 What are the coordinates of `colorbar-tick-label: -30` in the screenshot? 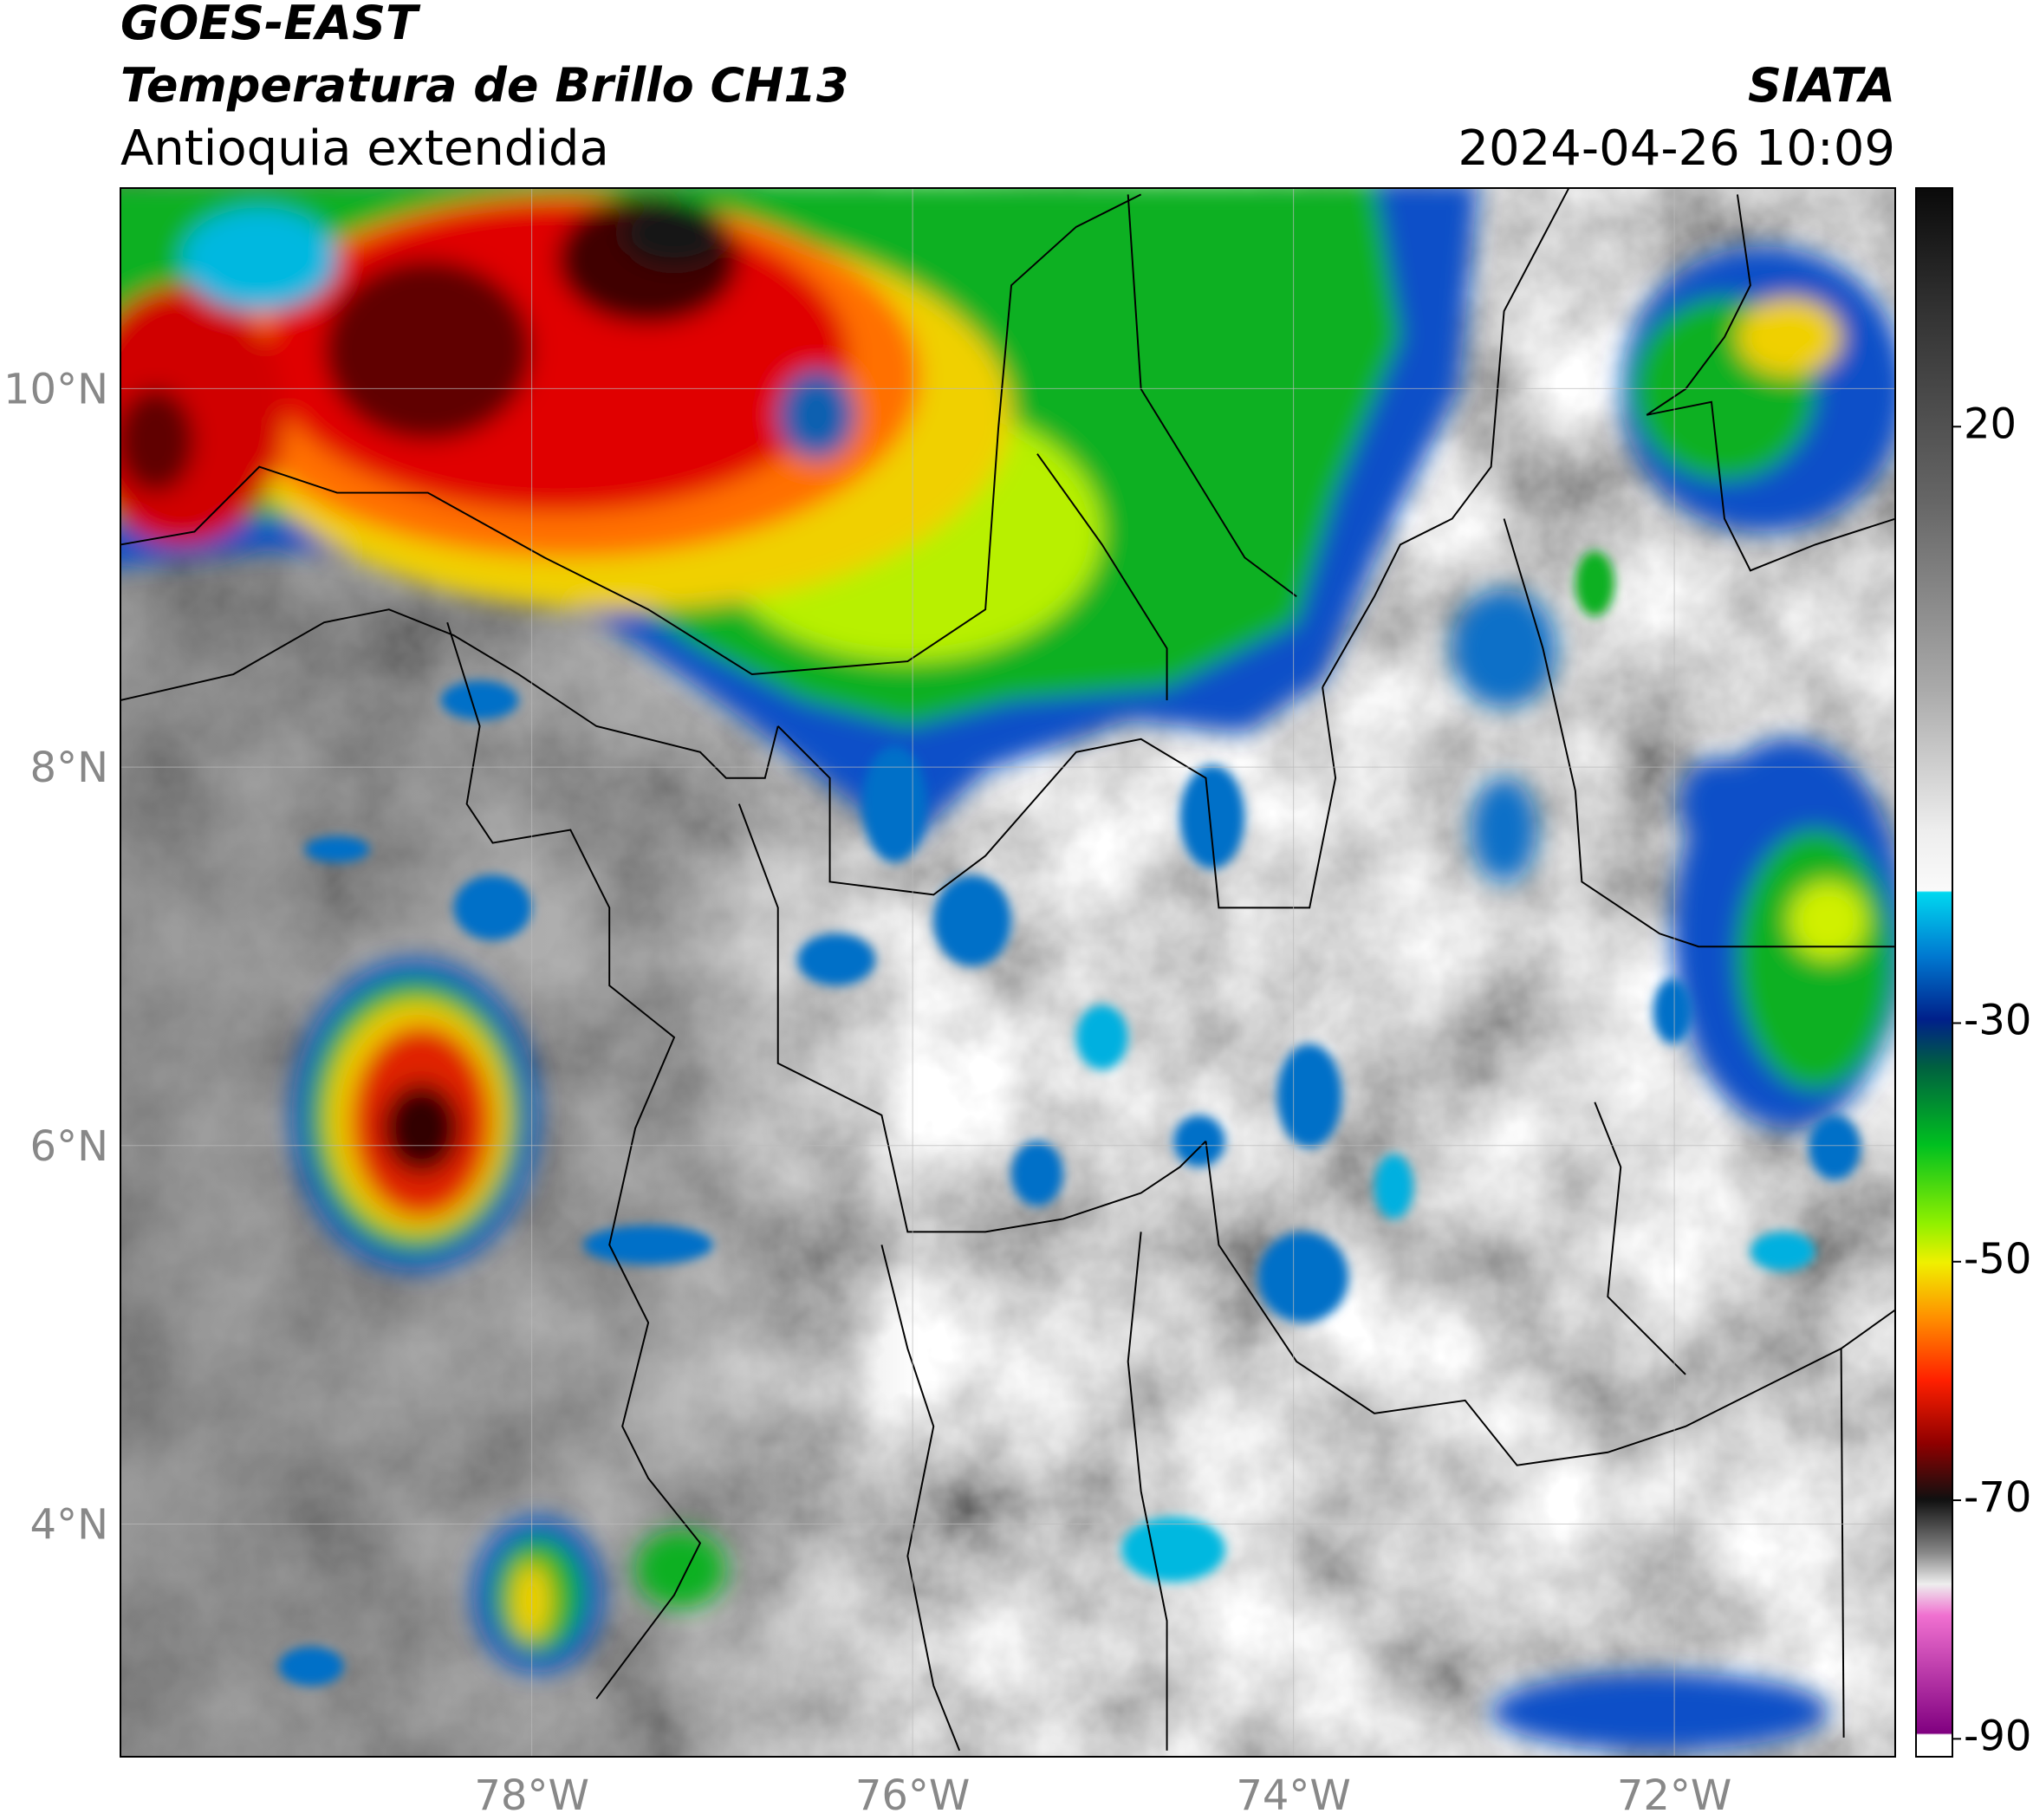 It's located at (1997, 1020).